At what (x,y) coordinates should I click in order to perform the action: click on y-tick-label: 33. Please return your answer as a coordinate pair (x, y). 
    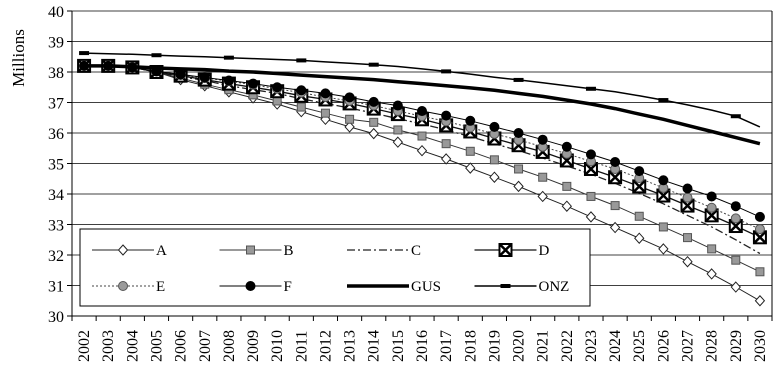
    Looking at the image, I should click on (56, 226).